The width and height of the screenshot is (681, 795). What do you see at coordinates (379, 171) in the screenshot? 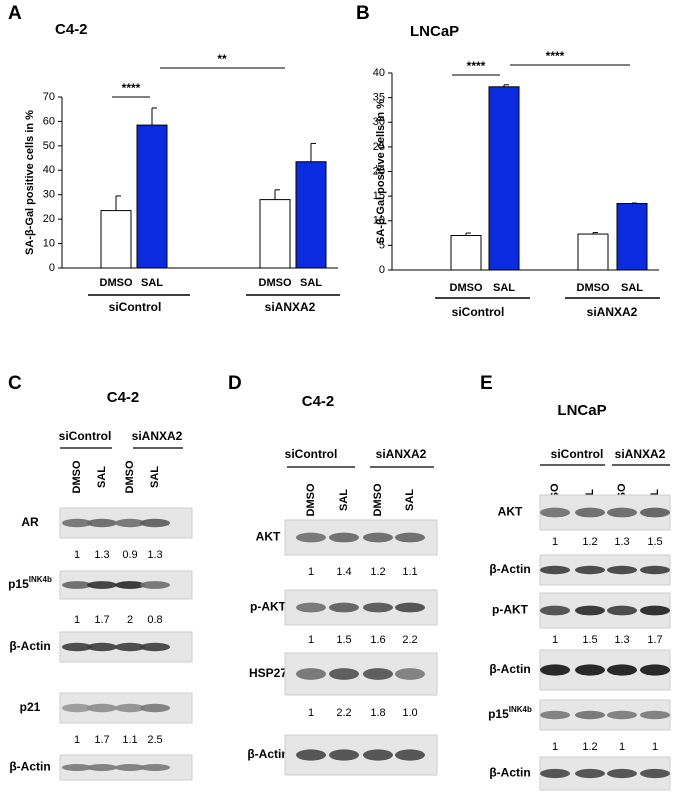
I see `y-tick-label: 20` at bounding box center [379, 171].